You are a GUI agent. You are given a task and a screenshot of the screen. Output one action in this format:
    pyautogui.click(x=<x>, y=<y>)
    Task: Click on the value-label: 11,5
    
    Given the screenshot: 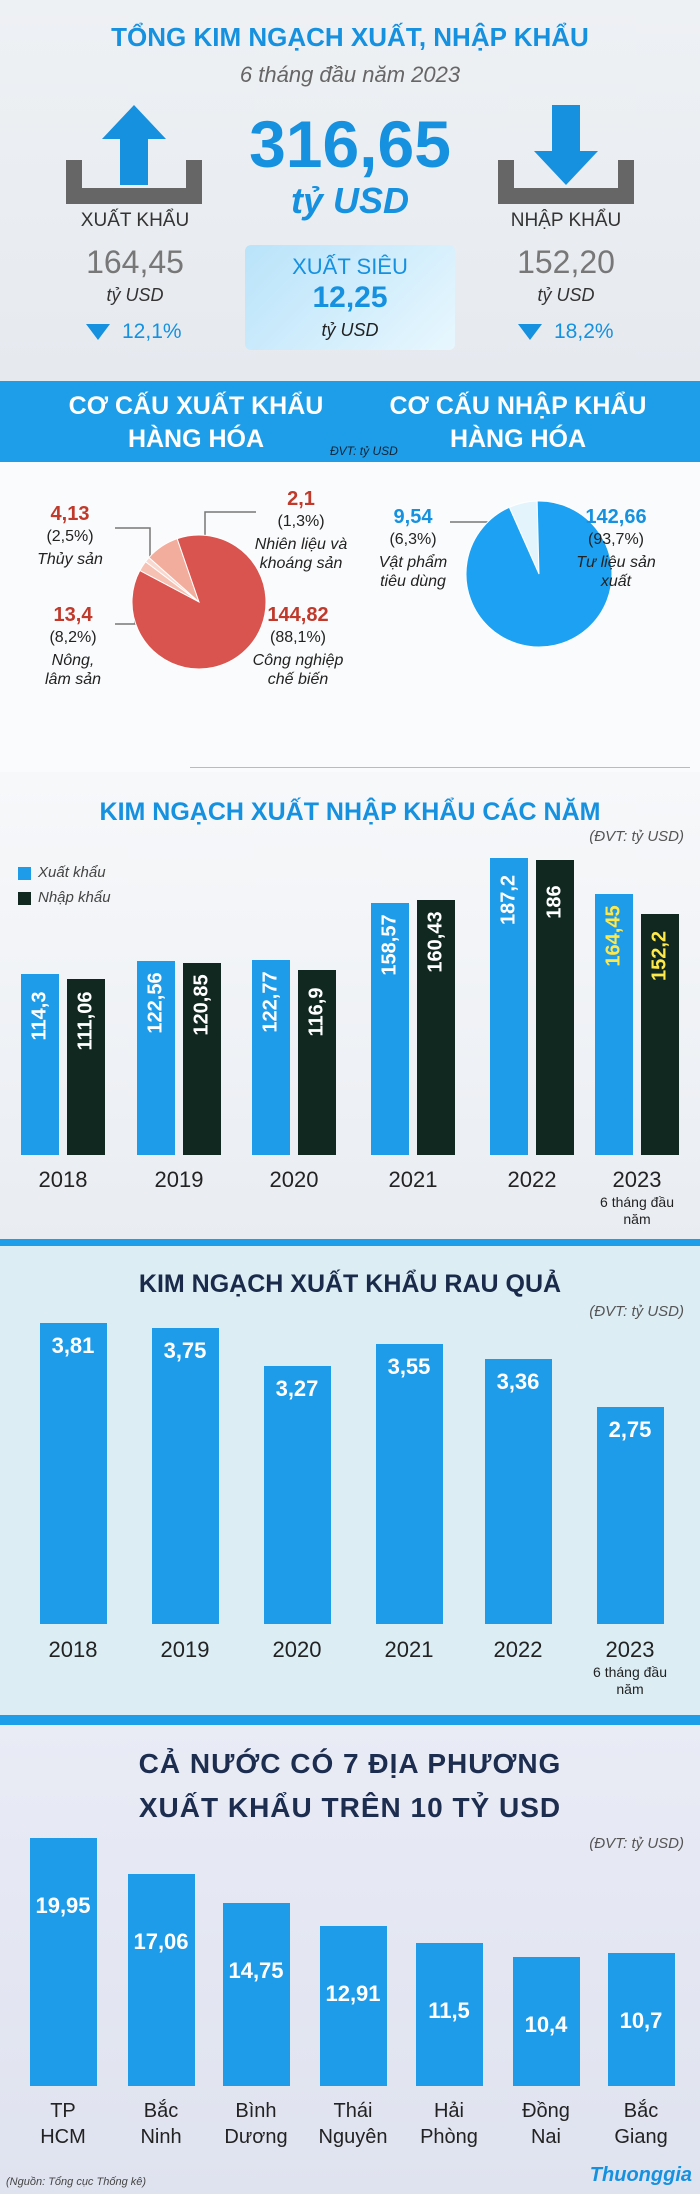 What is the action you would take?
    pyautogui.click(x=449, y=2011)
    